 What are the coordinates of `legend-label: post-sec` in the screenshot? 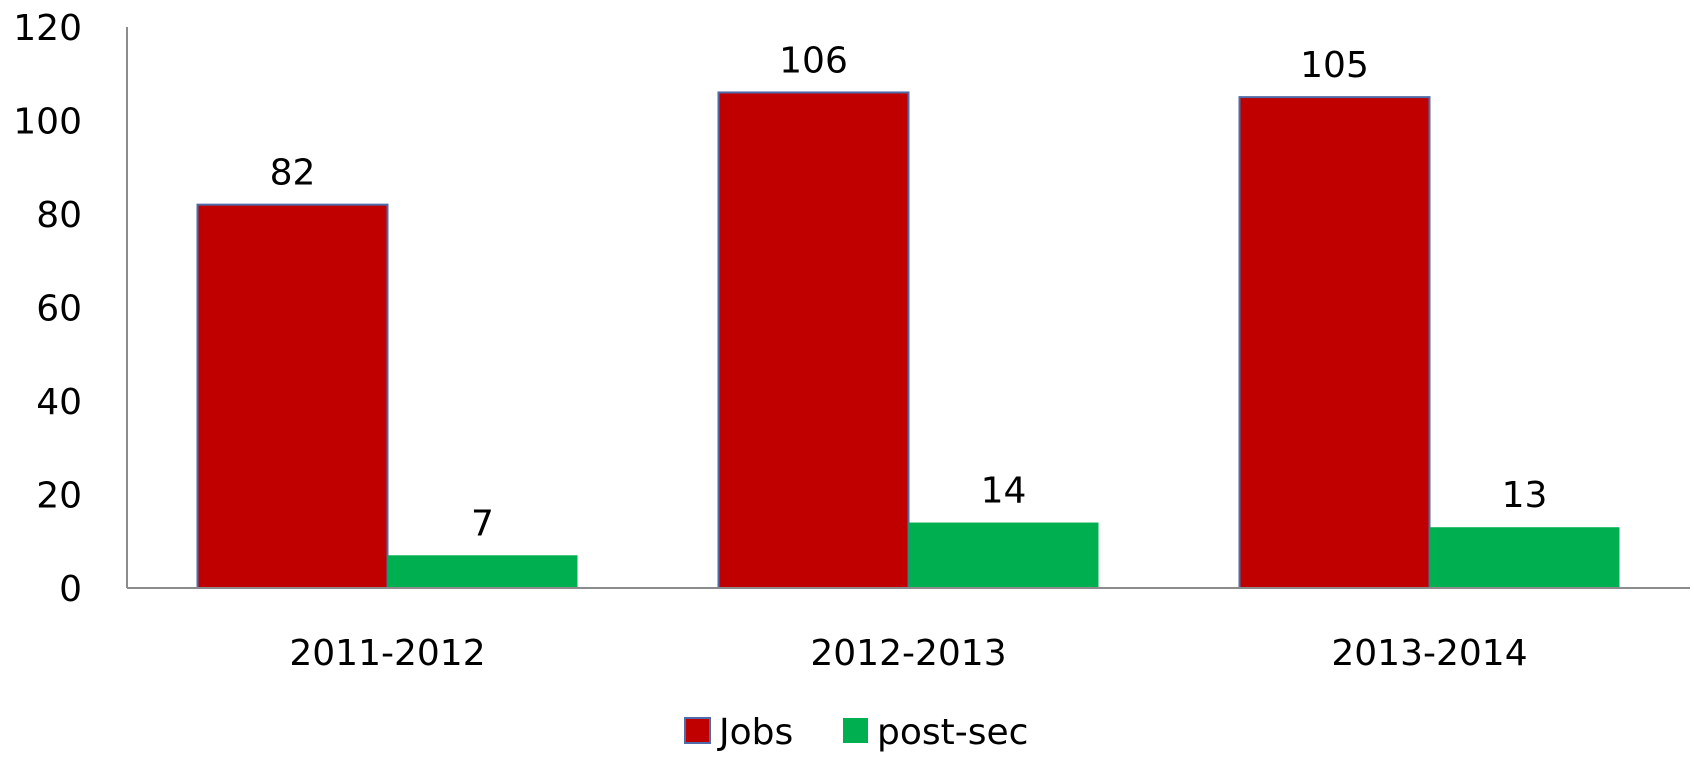 It's located at (952, 732).